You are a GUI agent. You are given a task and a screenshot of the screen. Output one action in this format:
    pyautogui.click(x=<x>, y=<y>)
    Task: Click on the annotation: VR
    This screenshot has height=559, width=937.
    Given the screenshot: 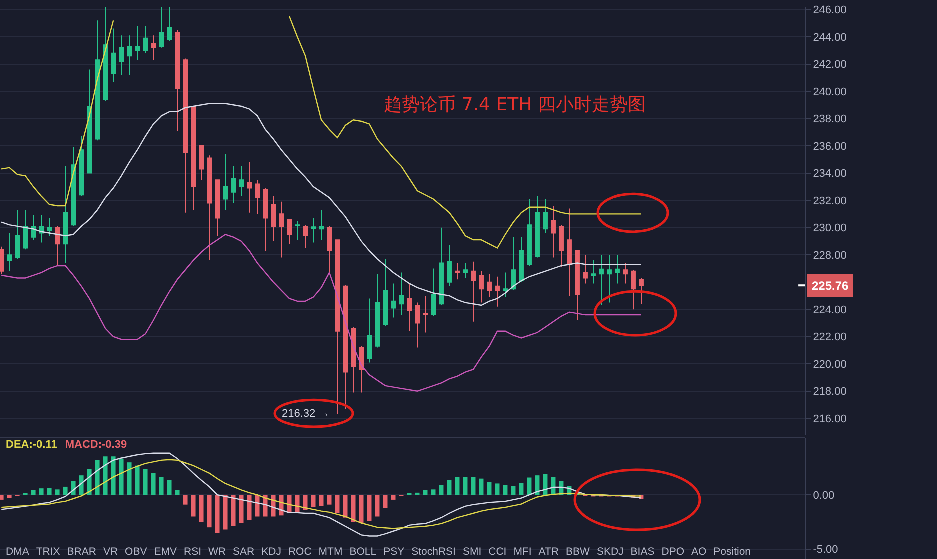 What is the action you would take?
    pyautogui.click(x=110, y=552)
    